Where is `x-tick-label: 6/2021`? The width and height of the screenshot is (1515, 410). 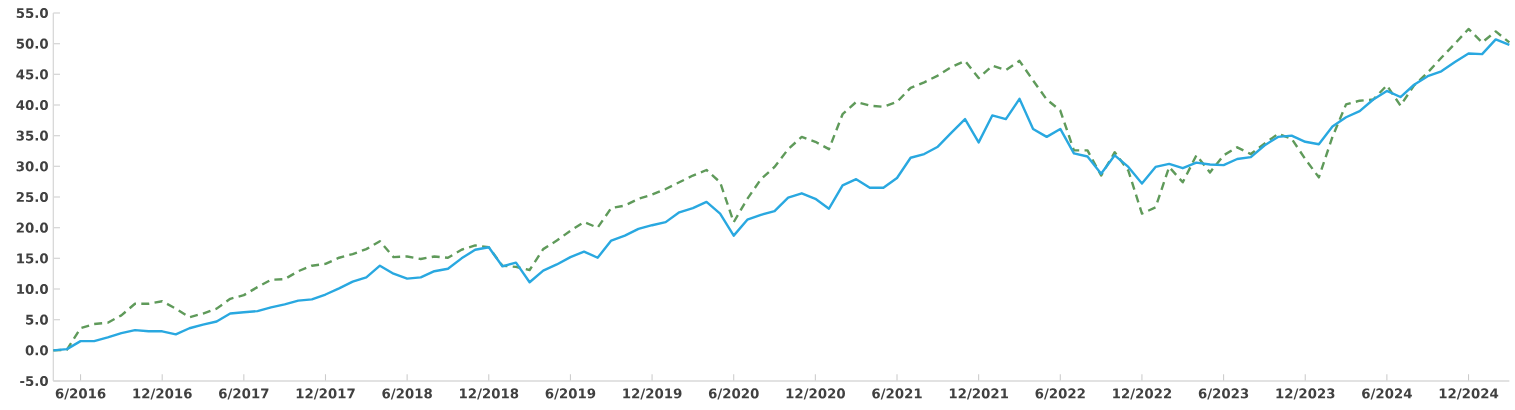
x-tick-label: 6/2021 is located at coordinates (897, 394).